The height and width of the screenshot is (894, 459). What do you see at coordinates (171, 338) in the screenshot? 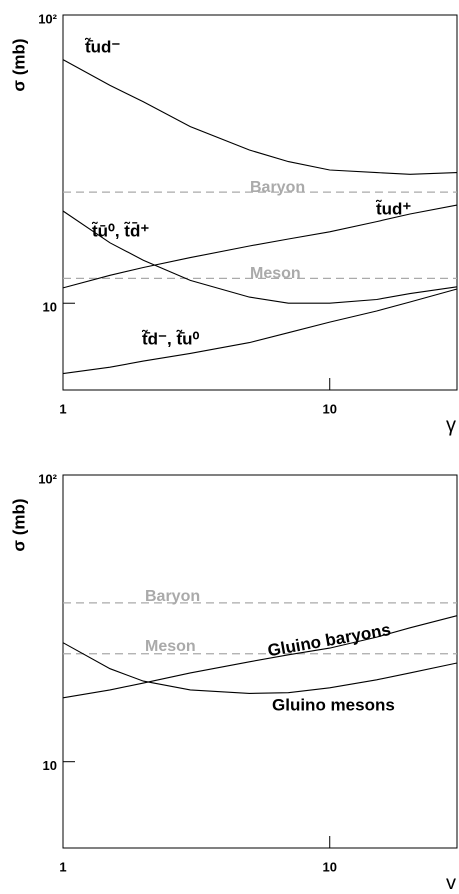
I see `series-label: t̃̄d⁻, t̃̄u⁰` at bounding box center [171, 338].